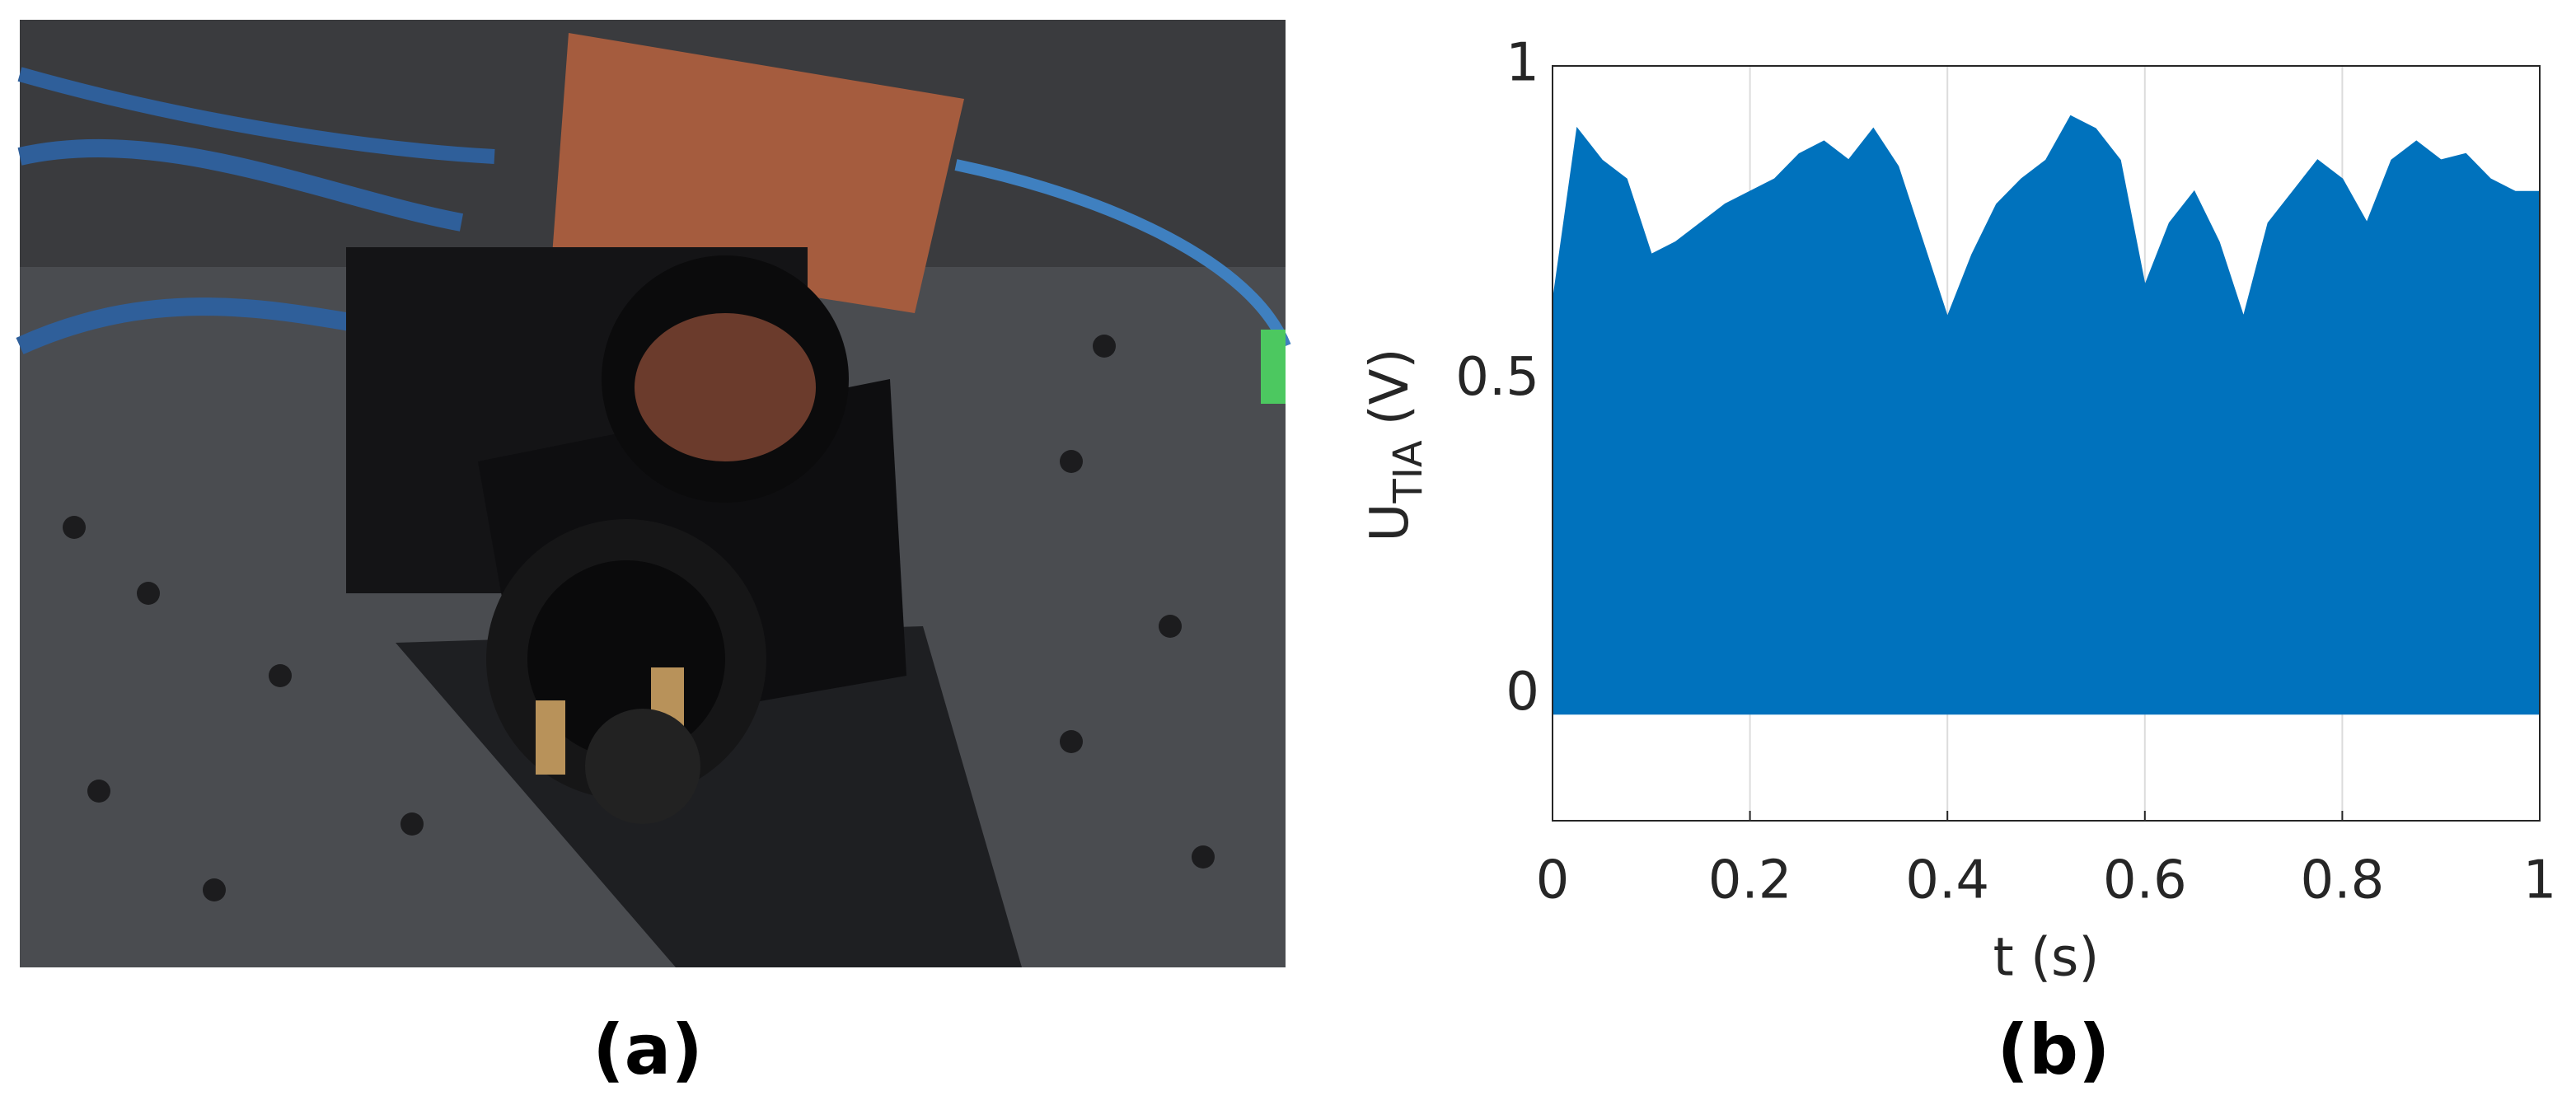  Describe the element at coordinates (1522, 63) in the screenshot. I see `y-tick-label: 1` at that location.